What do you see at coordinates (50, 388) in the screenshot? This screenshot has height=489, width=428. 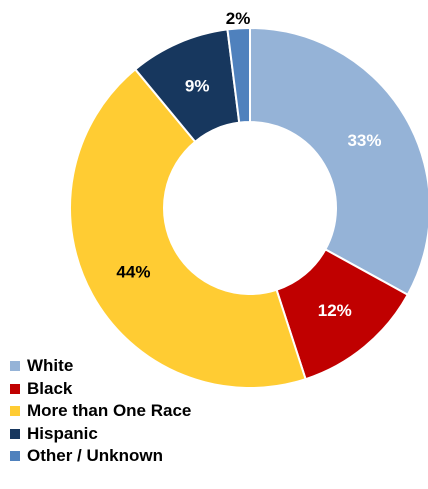 I see `legend-label-black: Black` at bounding box center [50, 388].